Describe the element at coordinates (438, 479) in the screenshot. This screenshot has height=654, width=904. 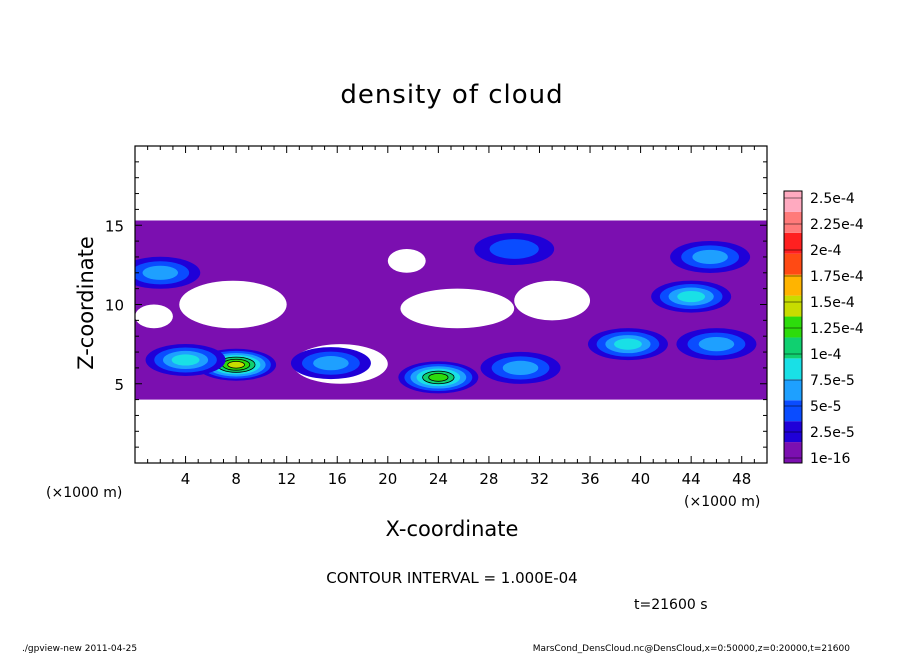
I see `x-tick-label: 24` at that location.